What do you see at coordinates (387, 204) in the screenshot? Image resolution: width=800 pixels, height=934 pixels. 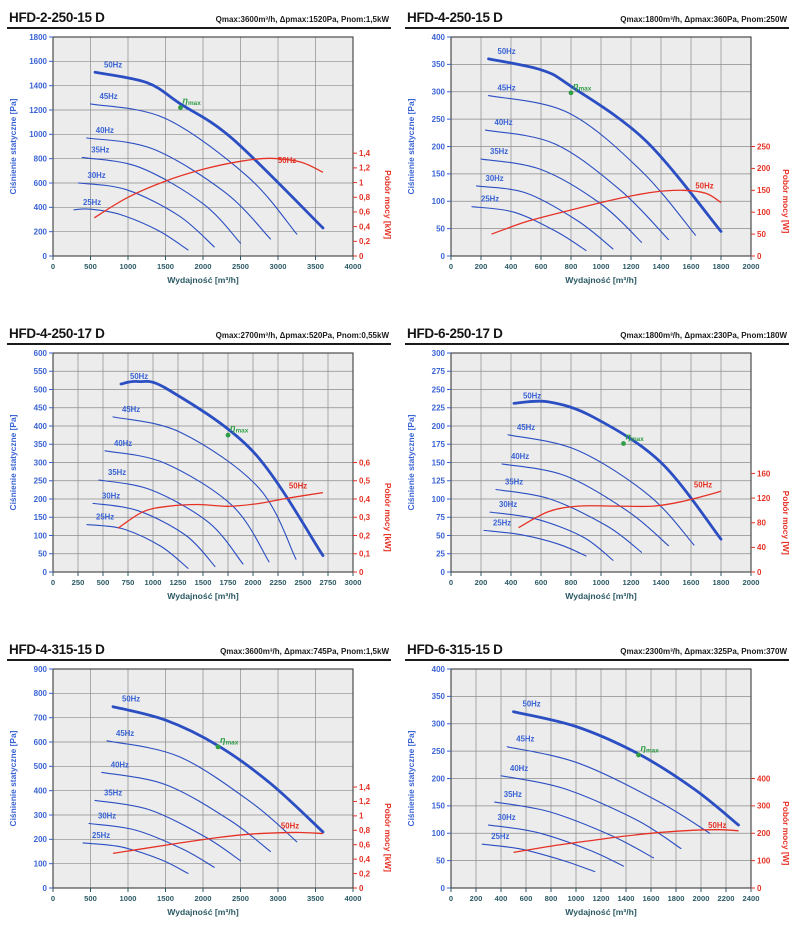 I see `right-axis-title: Pobór mocy [kW]` at bounding box center [387, 204].